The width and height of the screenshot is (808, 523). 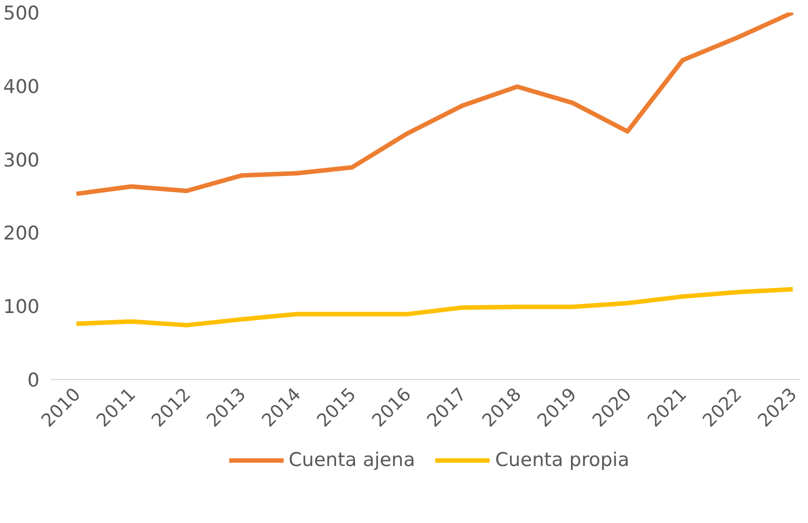 What do you see at coordinates (21, 13) in the screenshot?
I see `y-tick-label: 500` at bounding box center [21, 13].